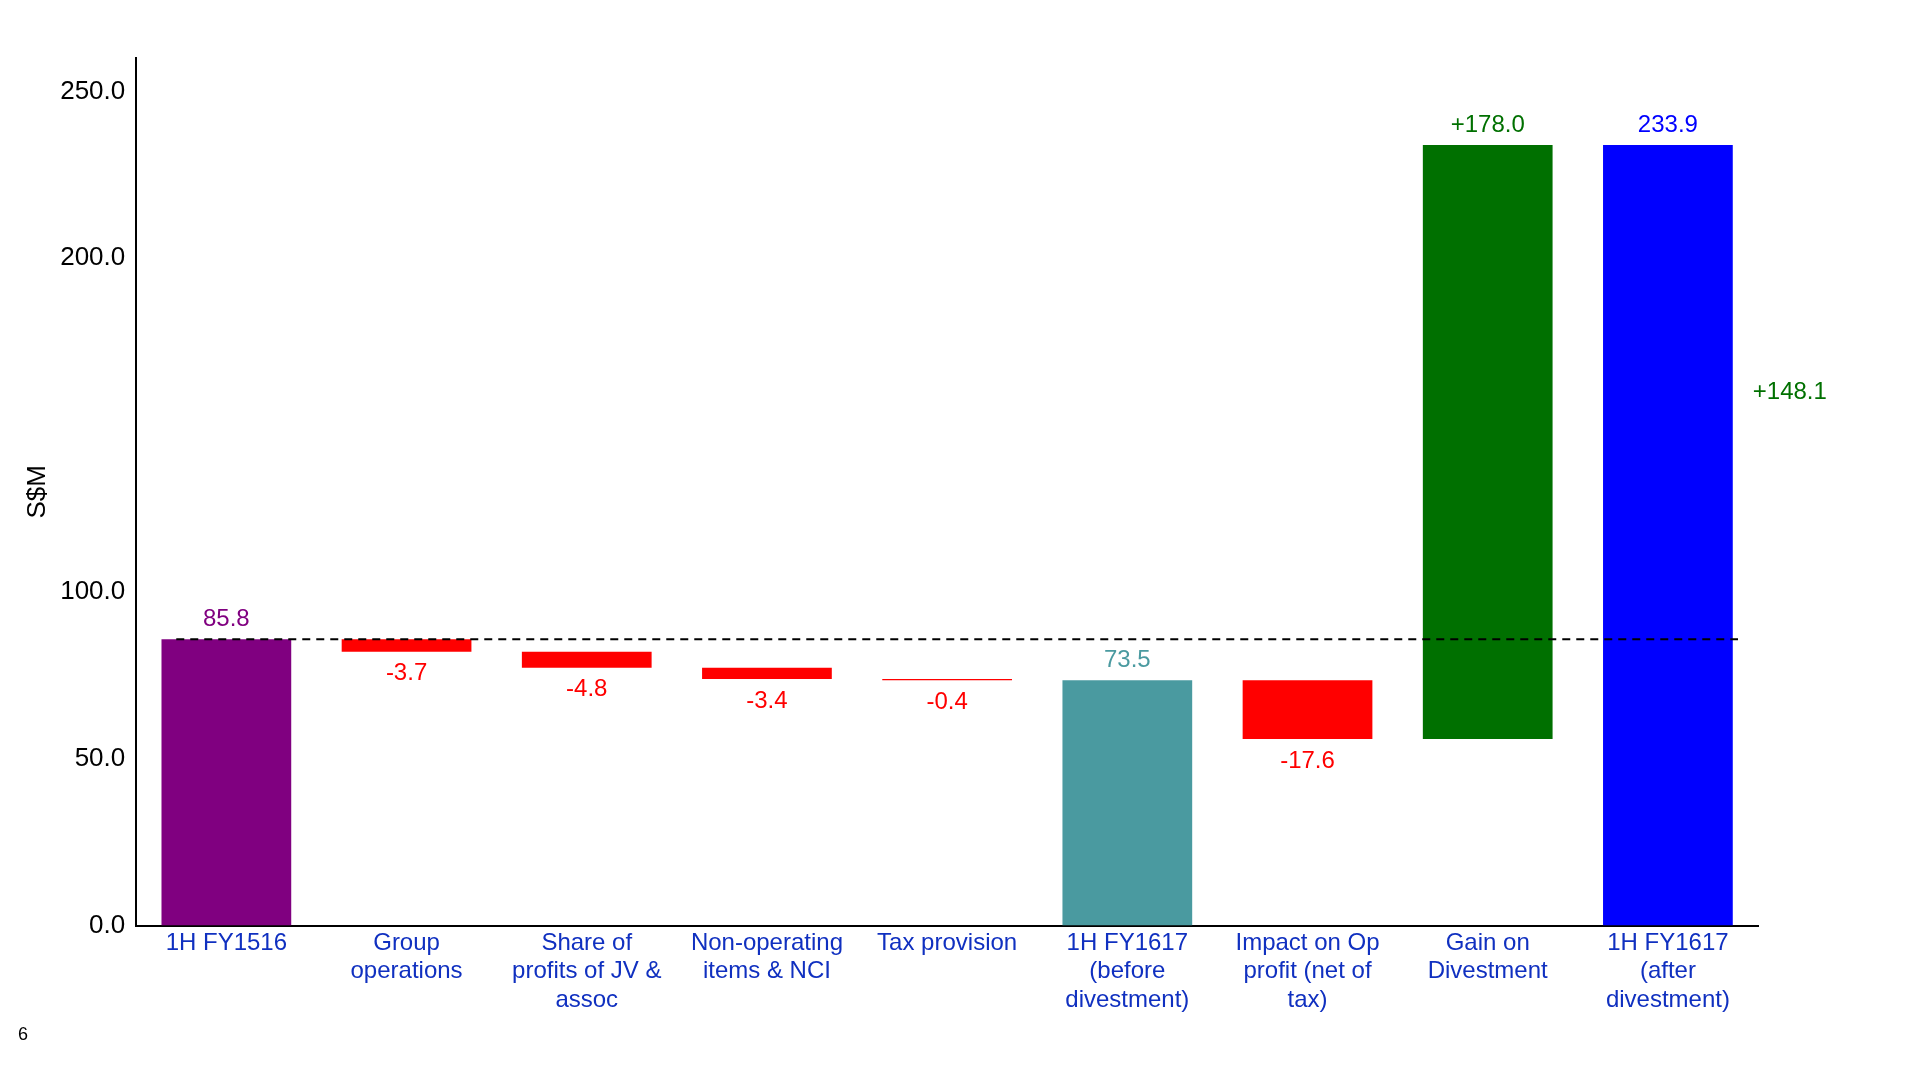  I want to click on y-axis-title: S$M, so click(35, 492).